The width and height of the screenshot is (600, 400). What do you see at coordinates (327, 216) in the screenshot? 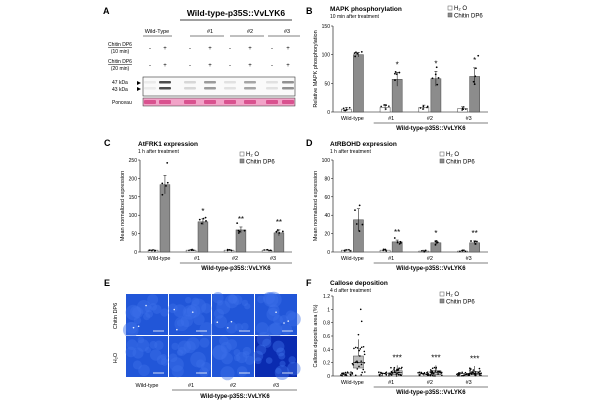
I see `y-tick-label: 40` at bounding box center [327, 216].